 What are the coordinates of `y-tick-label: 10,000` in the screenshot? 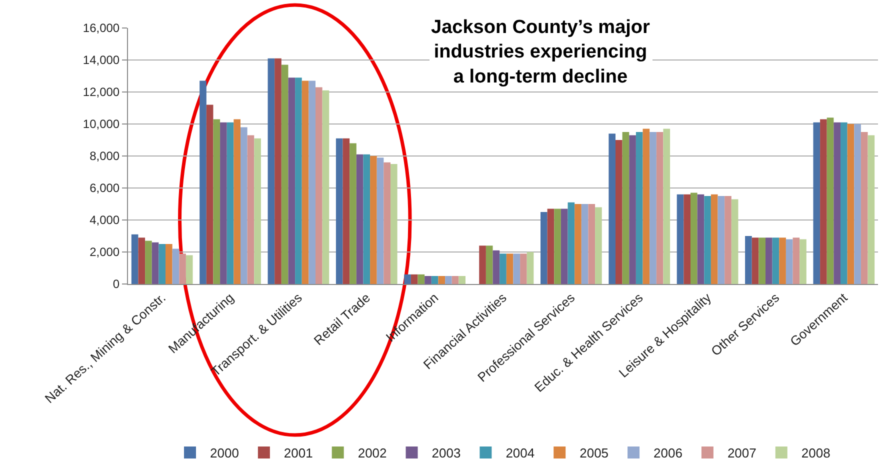 It's located at (101, 124).